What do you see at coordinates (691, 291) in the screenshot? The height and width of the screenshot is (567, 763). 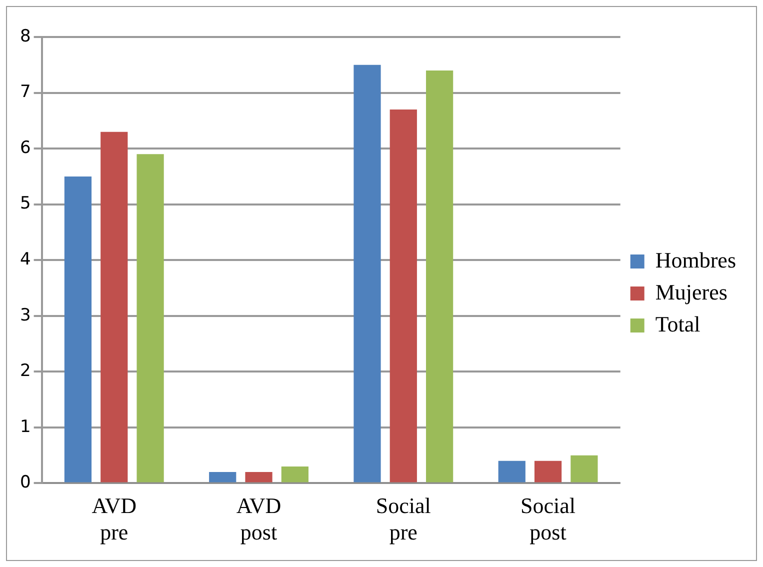 I see `legend-label: Mujeres` at bounding box center [691, 291].